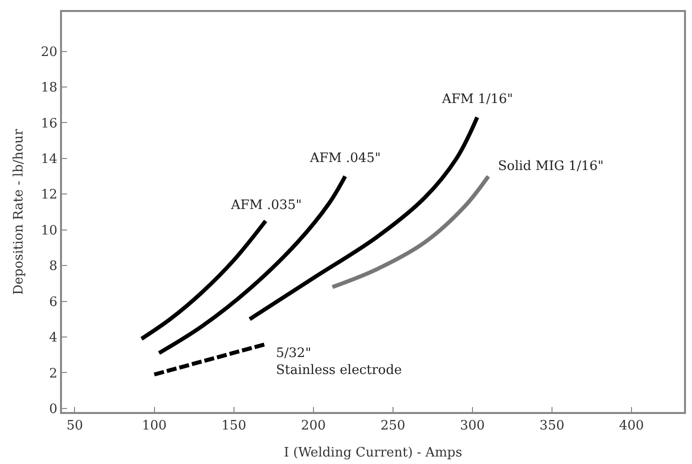 The image size is (692, 464). I want to click on x-tick-label: 250, so click(393, 426).